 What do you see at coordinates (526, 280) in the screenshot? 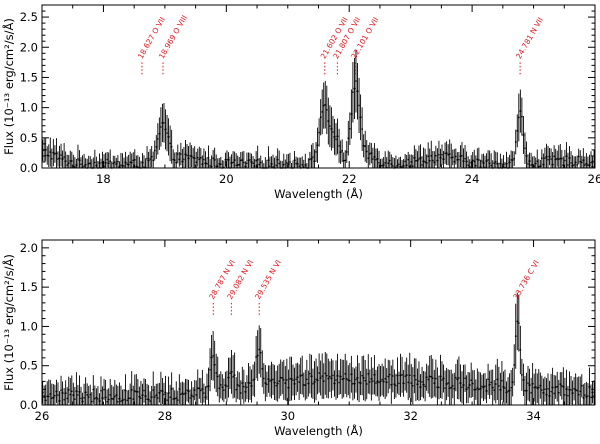
I see `line-id-label: 33.736 C VI` at bounding box center [526, 280].